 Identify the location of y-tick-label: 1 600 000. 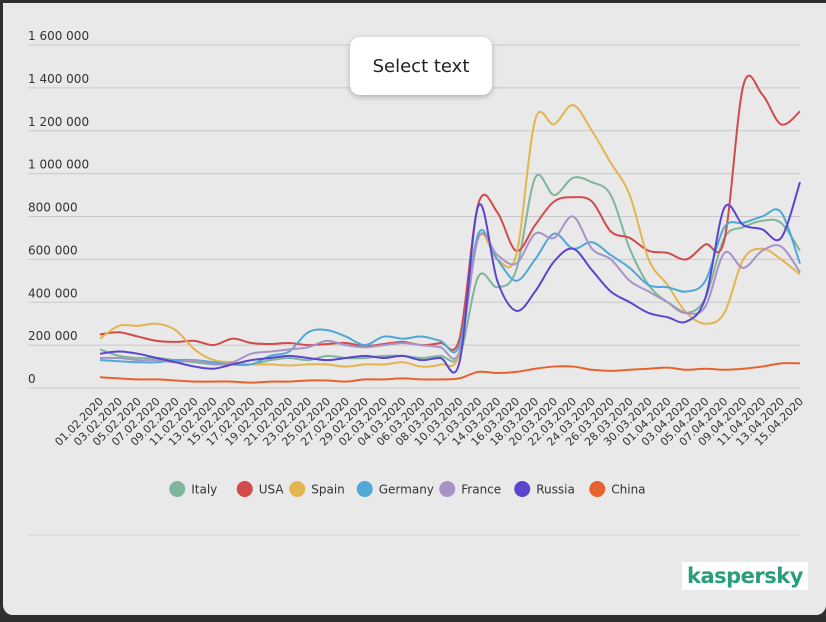
(58, 36).